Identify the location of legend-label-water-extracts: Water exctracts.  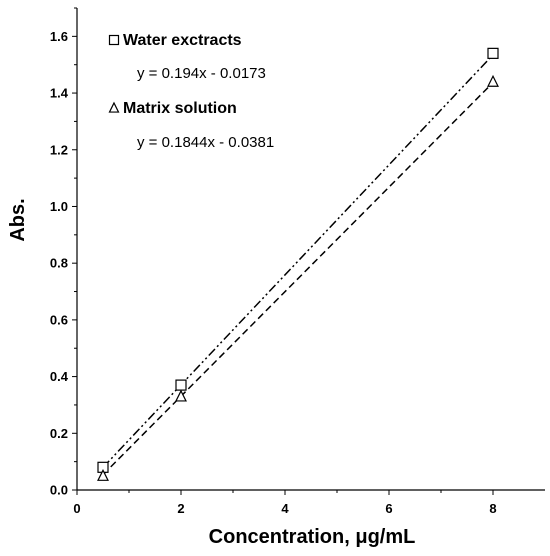
(182, 40).